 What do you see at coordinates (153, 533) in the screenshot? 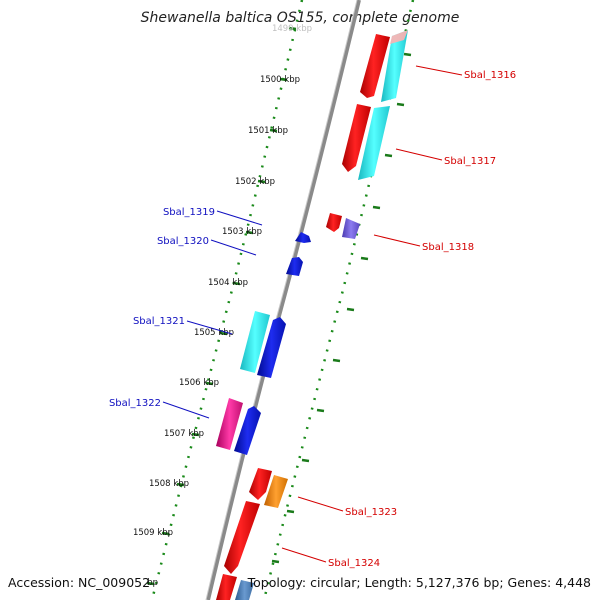
I see `tick-label: 1509 kbp` at bounding box center [153, 533].